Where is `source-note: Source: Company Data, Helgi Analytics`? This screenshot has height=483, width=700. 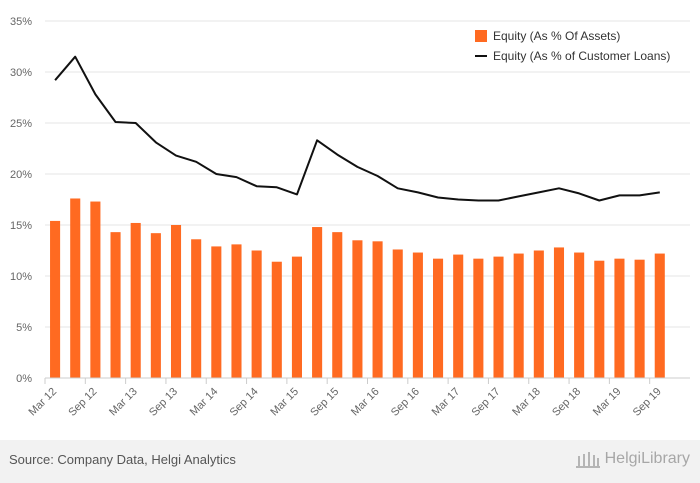
source-note: Source: Company Data, Helgi Analytics is located at coordinates (122, 459).